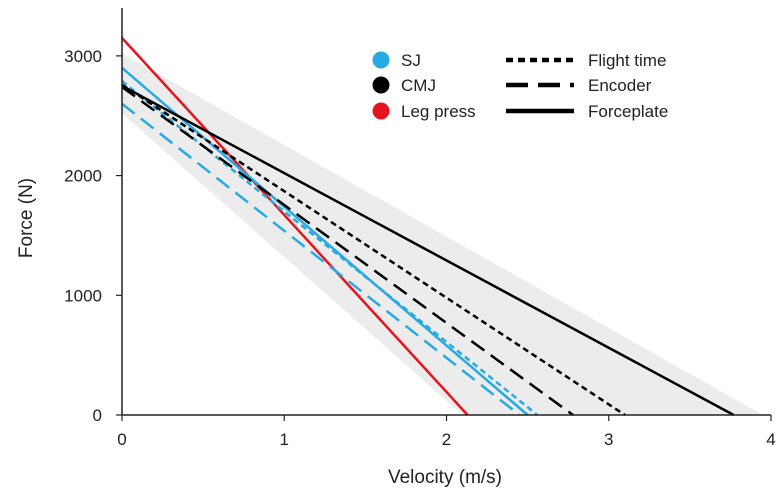 This screenshot has height=492, width=781. I want to click on legend-label: SJ, so click(411, 60).